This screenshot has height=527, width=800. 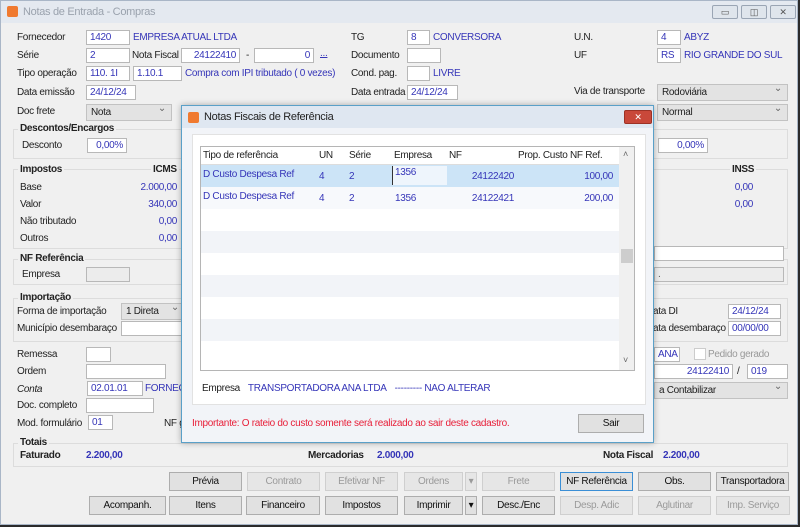 What do you see at coordinates (739, 354) in the screenshot?
I see `pedido-gerado-label: Pedido gerado` at bounding box center [739, 354].